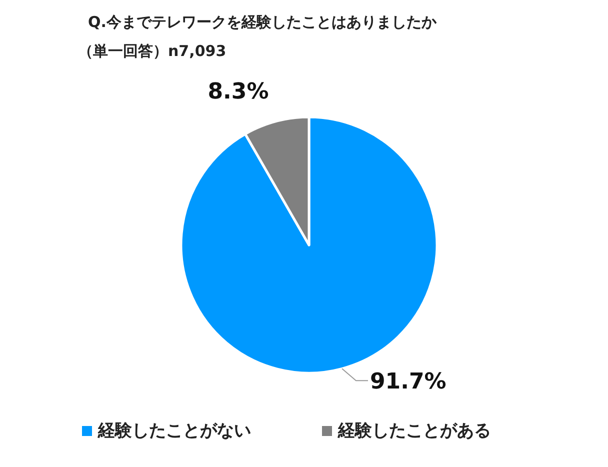 This screenshot has height=467, width=608. Describe the element at coordinates (263, 22) in the screenshot. I see `chart-title: Q.今までテレワークを経験したことはありましたか` at that location.